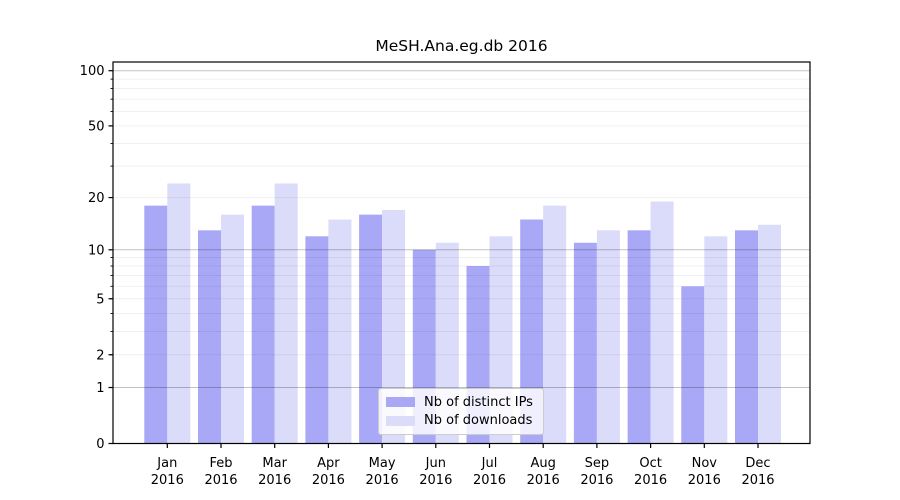  What do you see at coordinates (100, 388) in the screenshot?
I see `y-tick-label: 1` at bounding box center [100, 388].